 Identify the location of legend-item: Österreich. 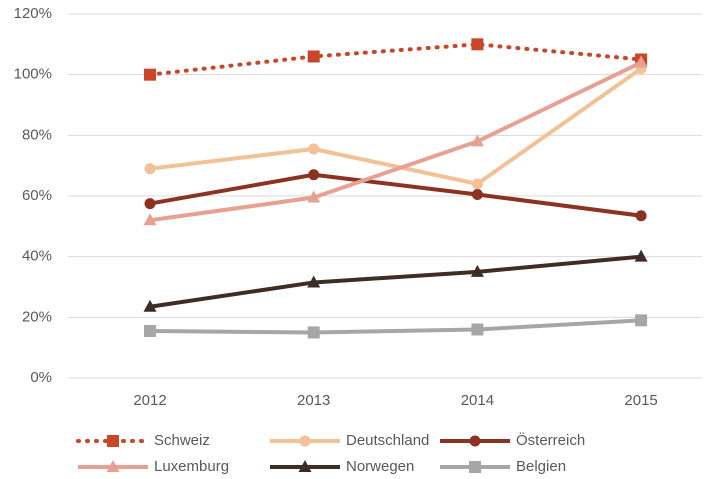
(512, 440).